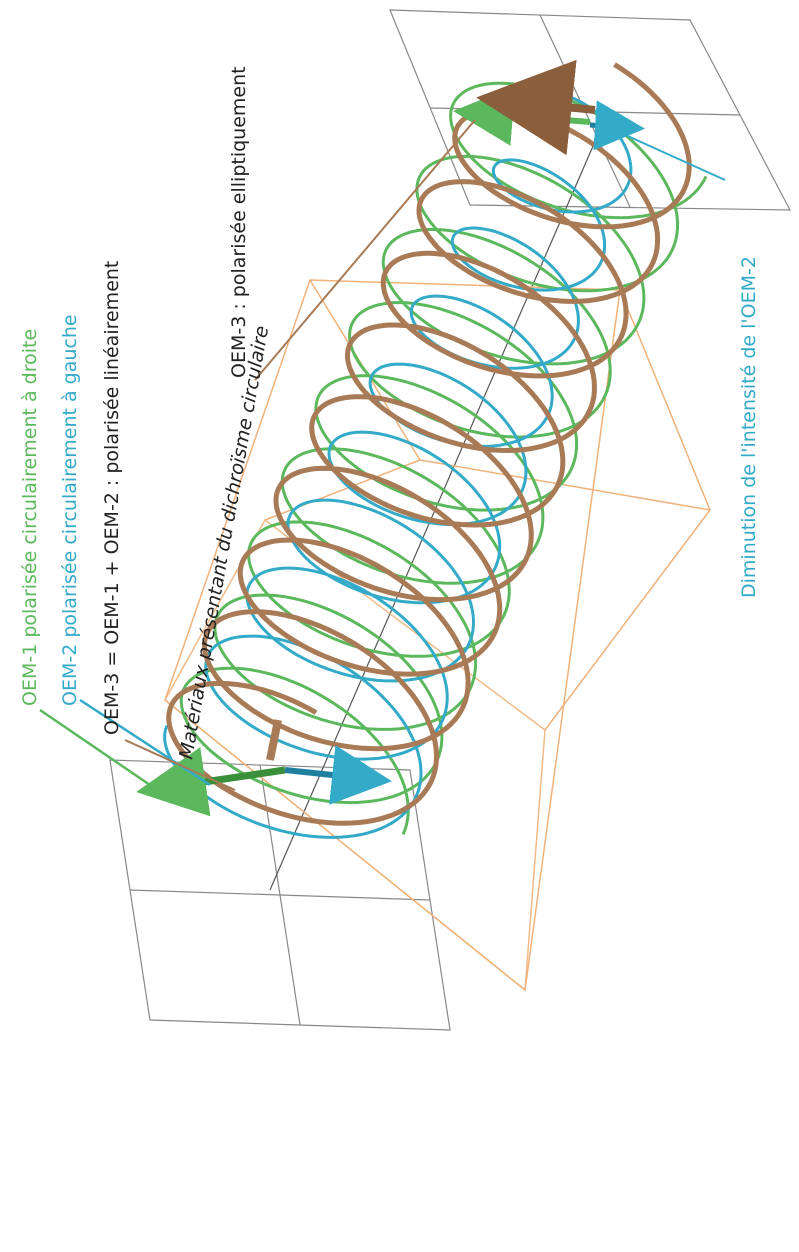 The width and height of the screenshot is (799, 1252). Describe the element at coordinates (549, 107) in the screenshot. I see `end-field-vectors` at that location.